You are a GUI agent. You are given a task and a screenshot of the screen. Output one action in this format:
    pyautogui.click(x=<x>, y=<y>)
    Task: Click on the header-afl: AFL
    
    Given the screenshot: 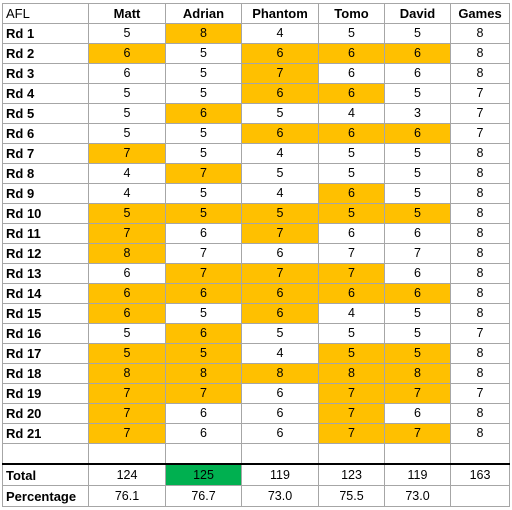 What is the action you would take?
    pyautogui.click(x=45, y=13)
    